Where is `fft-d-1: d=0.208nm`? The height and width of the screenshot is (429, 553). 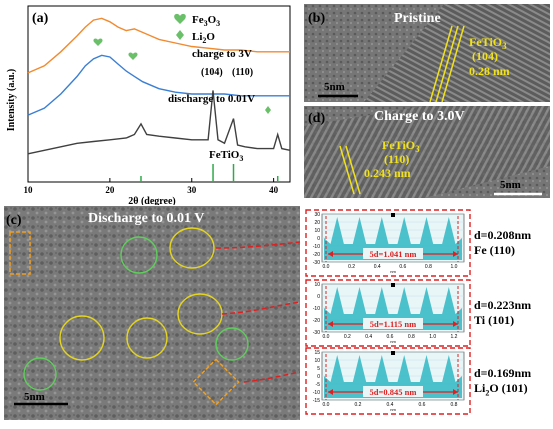
fft-d-1: d=0.208nm is located at coordinates (503, 235).